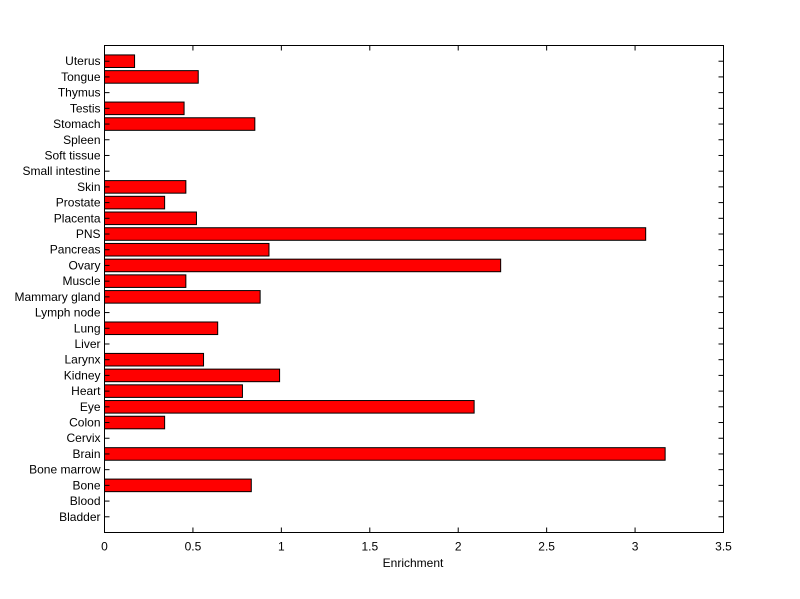 This screenshot has height=599, width=800. What do you see at coordinates (187, 249) in the screenshot?
I see `bar-pancreas` at bounding box center [187, 249].